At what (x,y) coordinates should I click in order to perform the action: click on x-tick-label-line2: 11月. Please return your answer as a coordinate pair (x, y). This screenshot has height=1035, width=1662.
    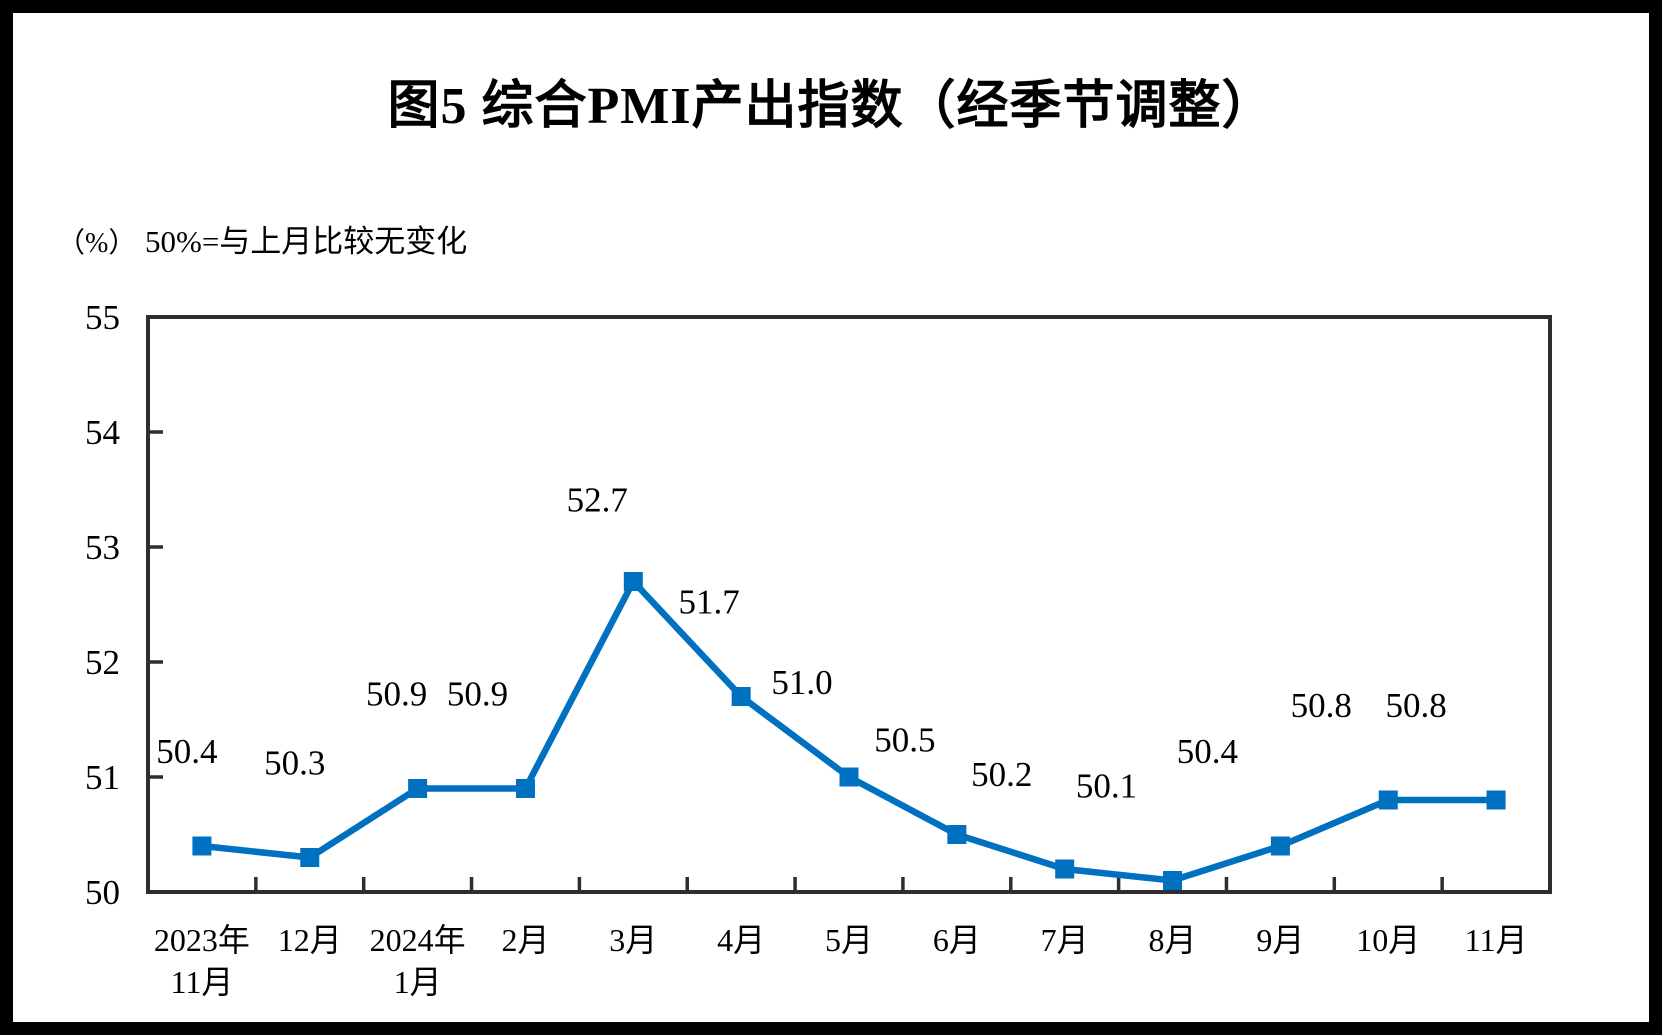
    Looking at the image, I should click on (202, 982).